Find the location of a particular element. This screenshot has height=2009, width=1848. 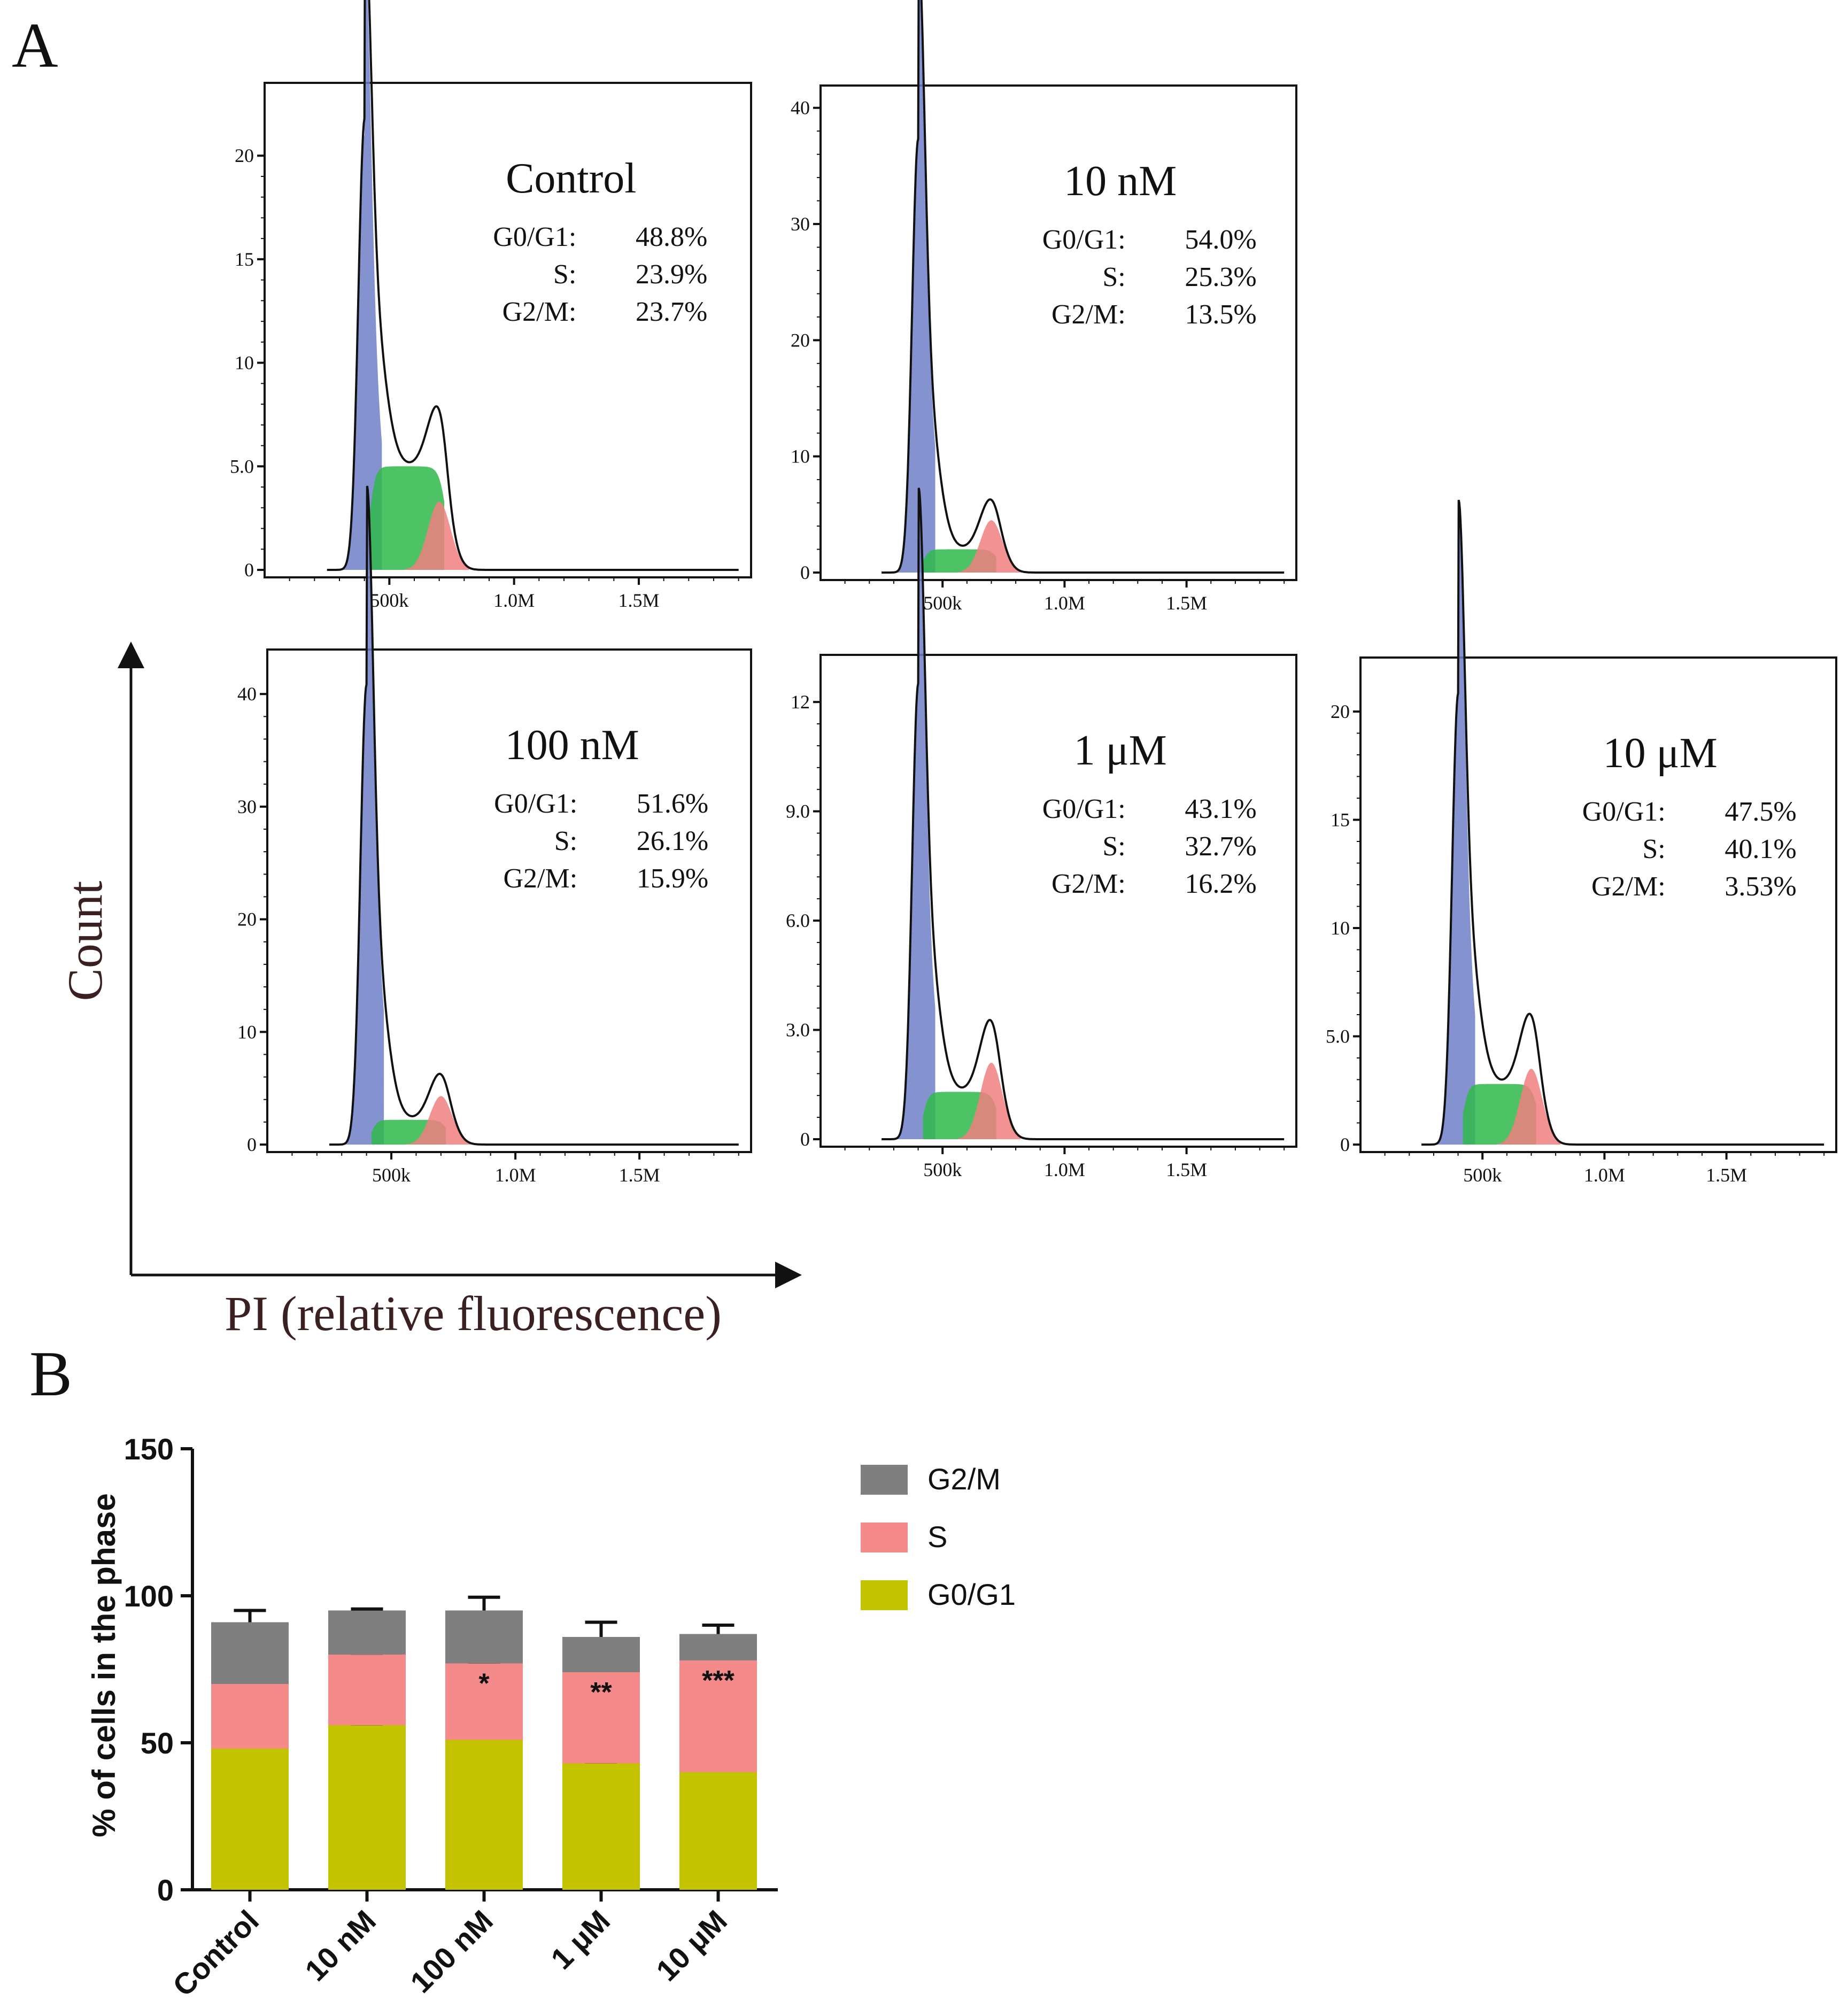

stat-value: 23.9% is located at coordinates (671, 274).